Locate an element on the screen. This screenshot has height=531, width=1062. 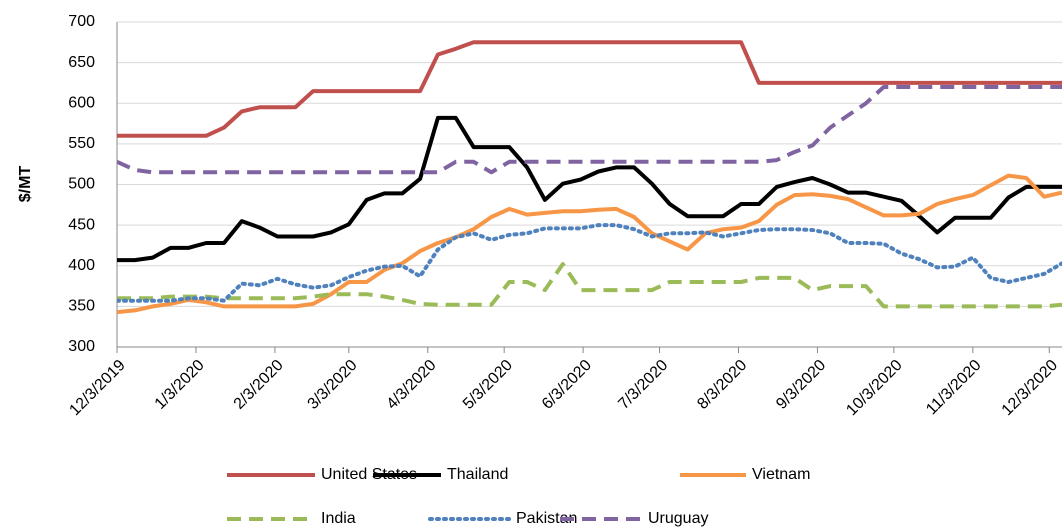
y-tick-label: 400 is located at coordinates (81, 265).